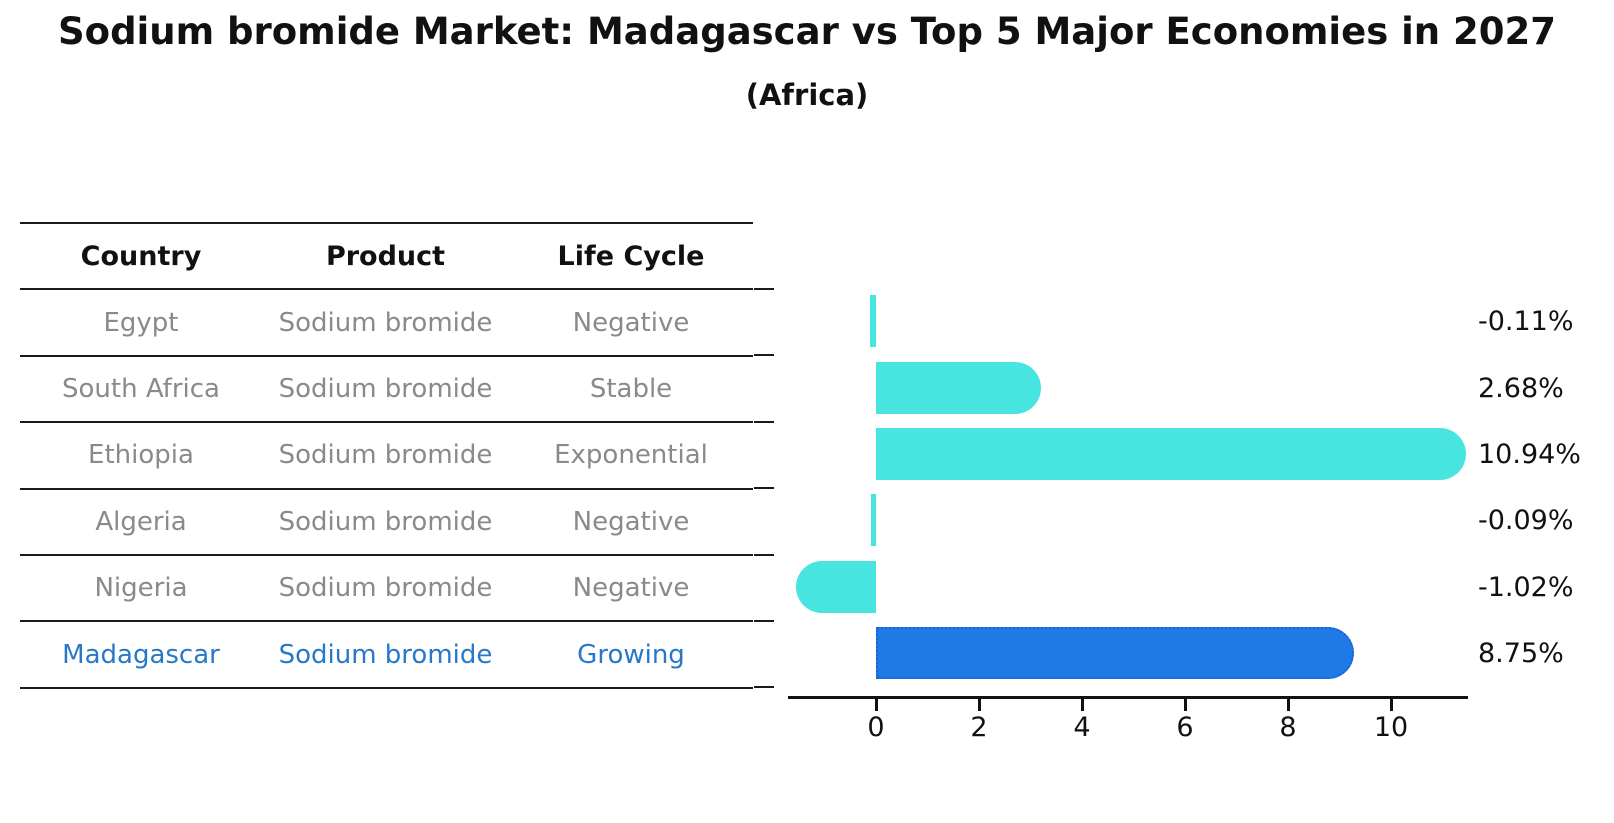 The image size is (1614, 823). I want to click on bar-algeria, so click(873, 520).